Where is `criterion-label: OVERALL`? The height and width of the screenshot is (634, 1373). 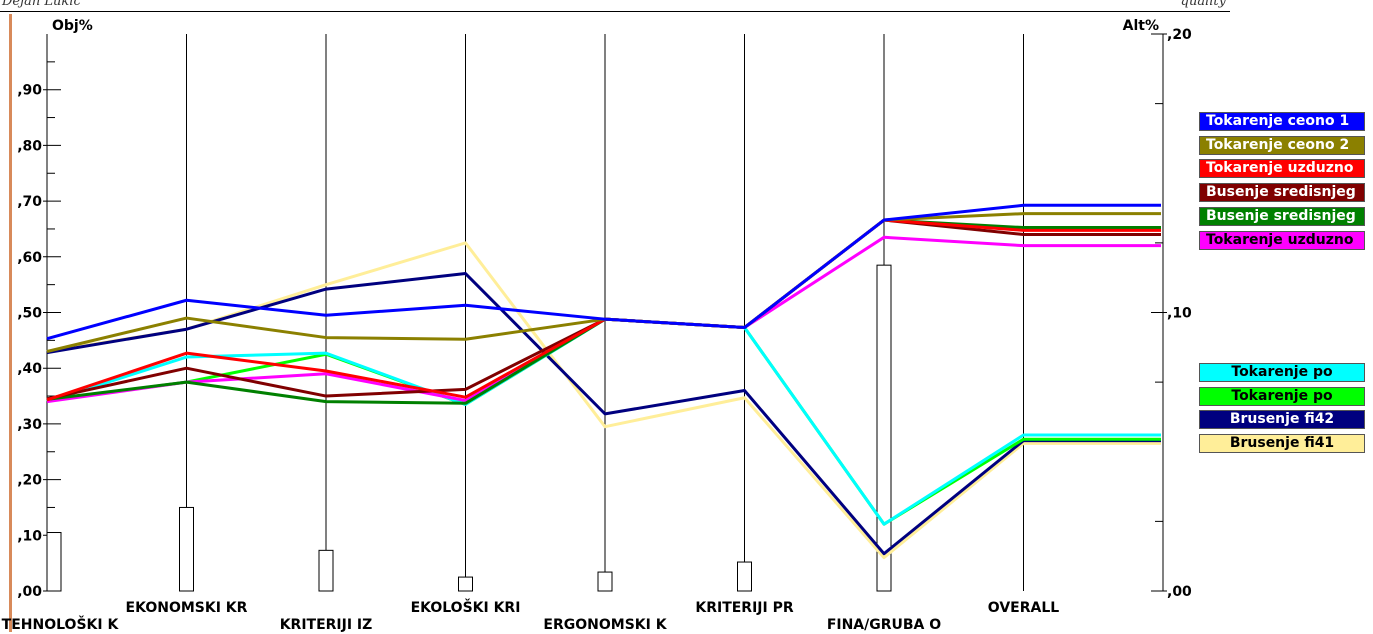
criterion-label: OVERALL is located at coordinates (1023, 608).